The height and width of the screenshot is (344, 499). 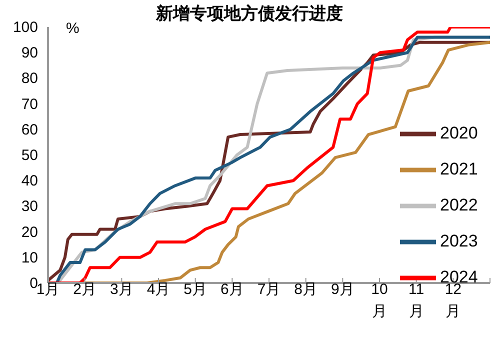 I want to click on y-tick-label: 30, so click(x=29, y=207).